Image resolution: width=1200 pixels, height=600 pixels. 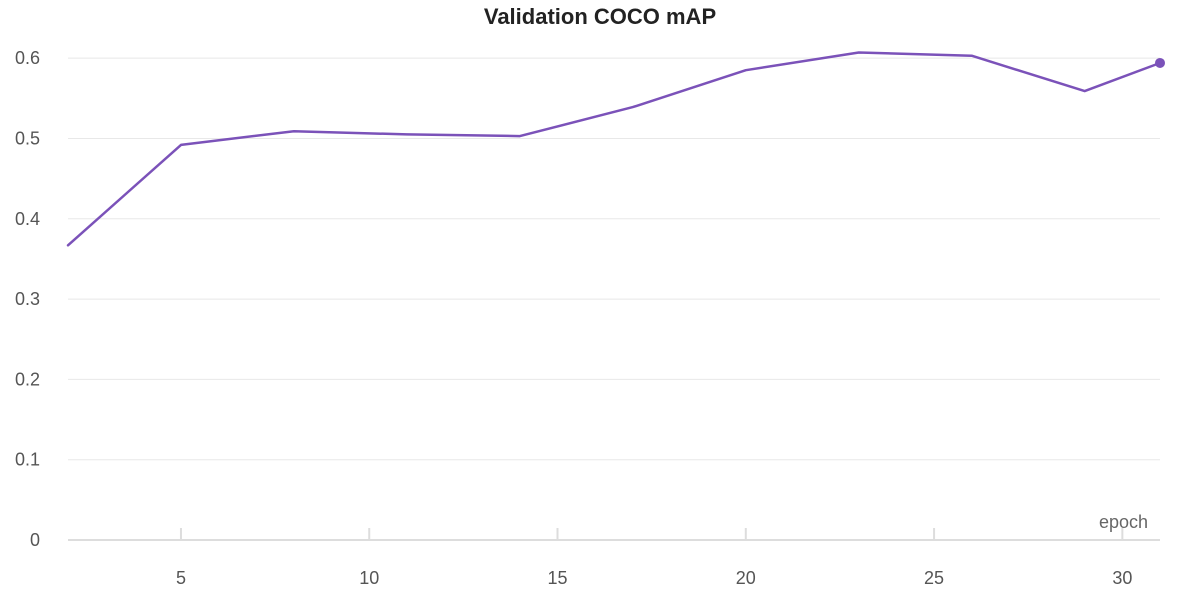 I want to click on series-end-point, so click(x=1160, y=62).